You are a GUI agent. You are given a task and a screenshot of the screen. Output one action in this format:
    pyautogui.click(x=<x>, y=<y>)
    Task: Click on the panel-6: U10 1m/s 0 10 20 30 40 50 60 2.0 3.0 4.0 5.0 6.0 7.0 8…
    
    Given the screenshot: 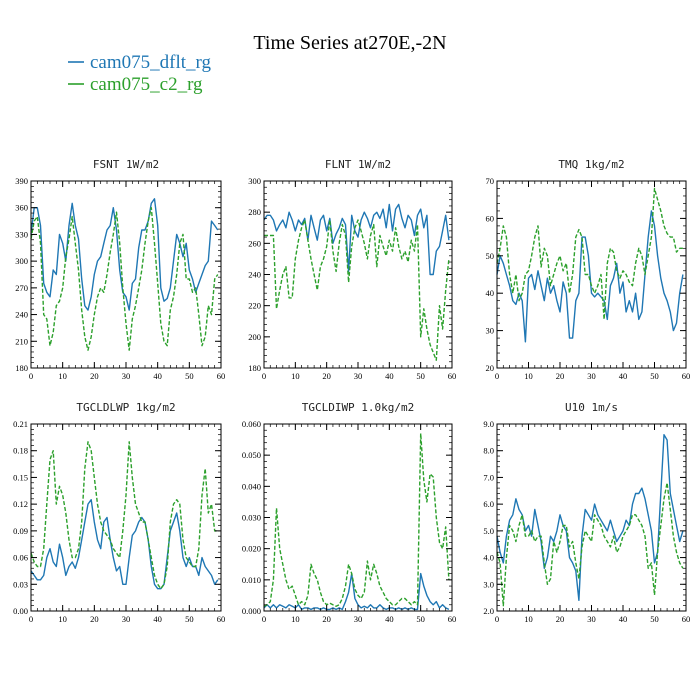 What is the action you would take?
    pyautogui.click(x=586, y=512)
    